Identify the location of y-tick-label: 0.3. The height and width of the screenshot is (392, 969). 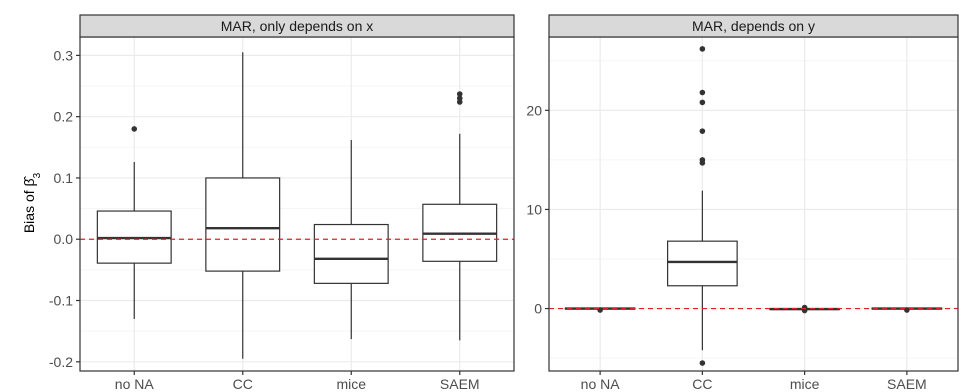
(64, 55).